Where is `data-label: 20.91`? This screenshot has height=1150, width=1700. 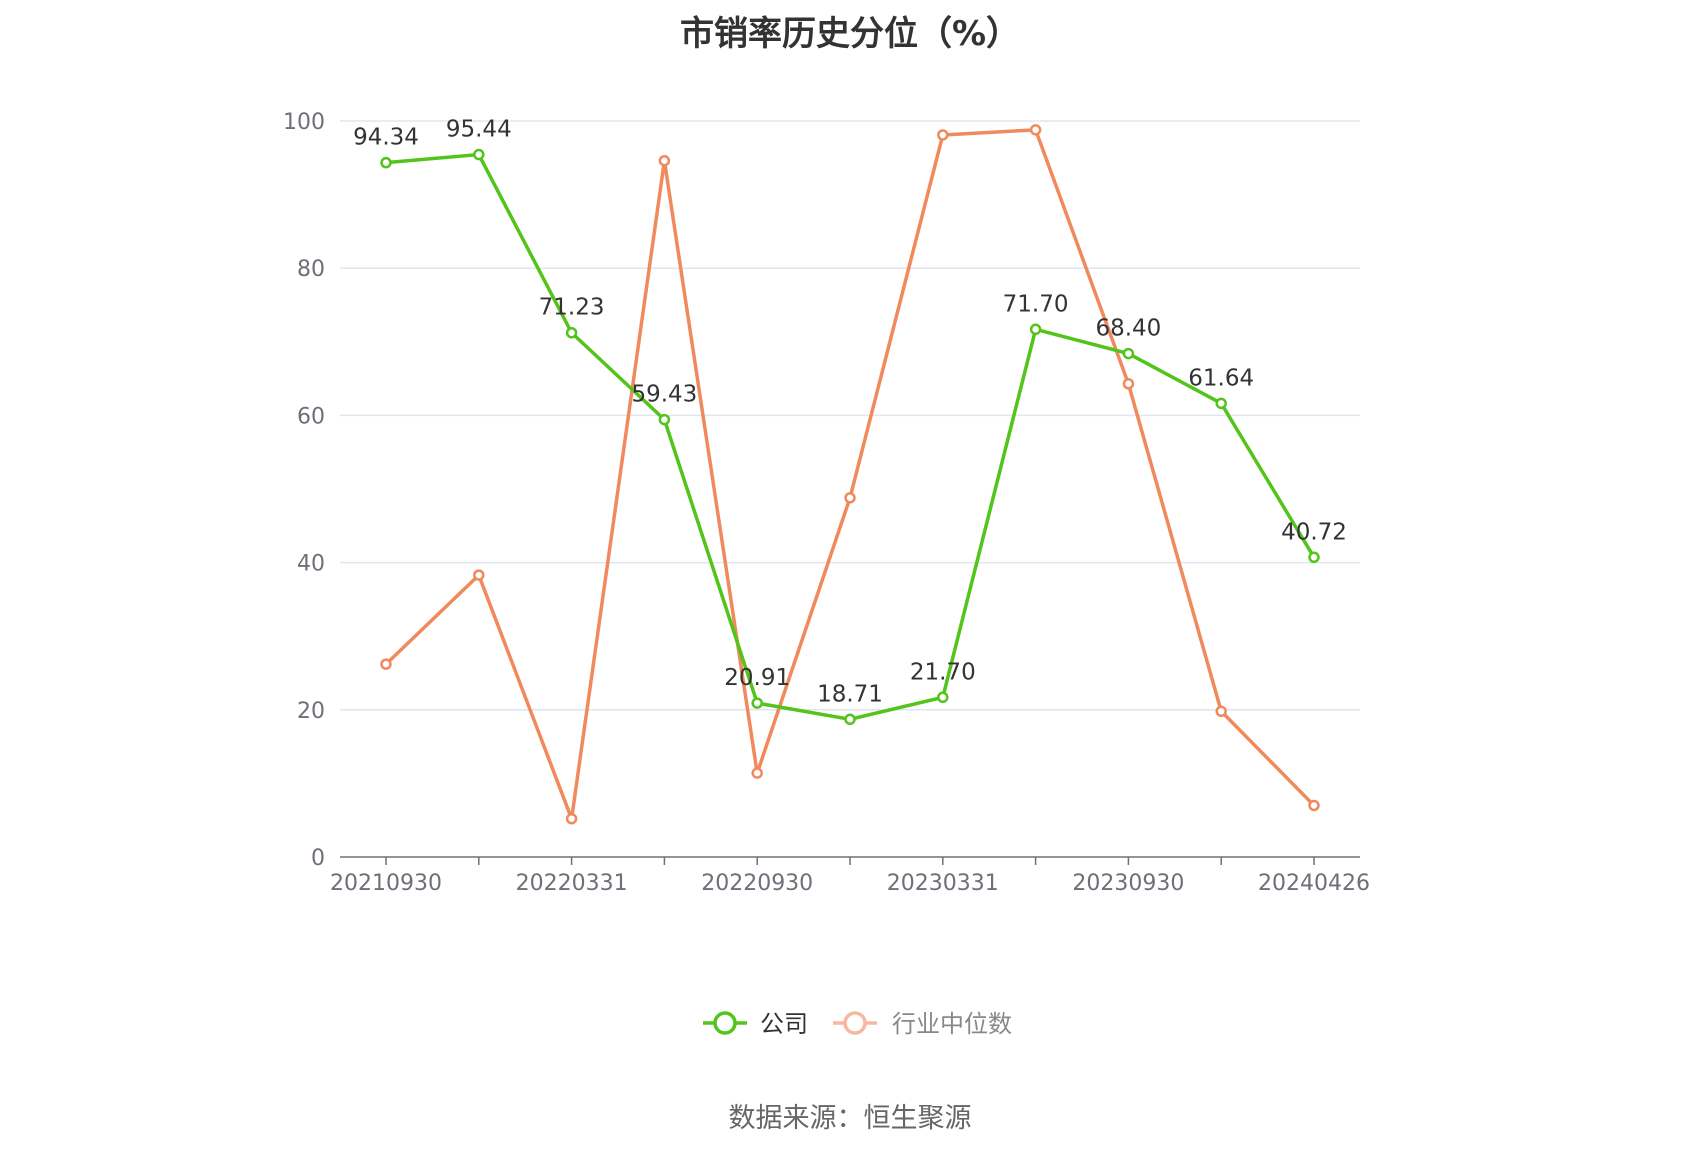 data-label: 20.91 is located at coordinates (757, 678).